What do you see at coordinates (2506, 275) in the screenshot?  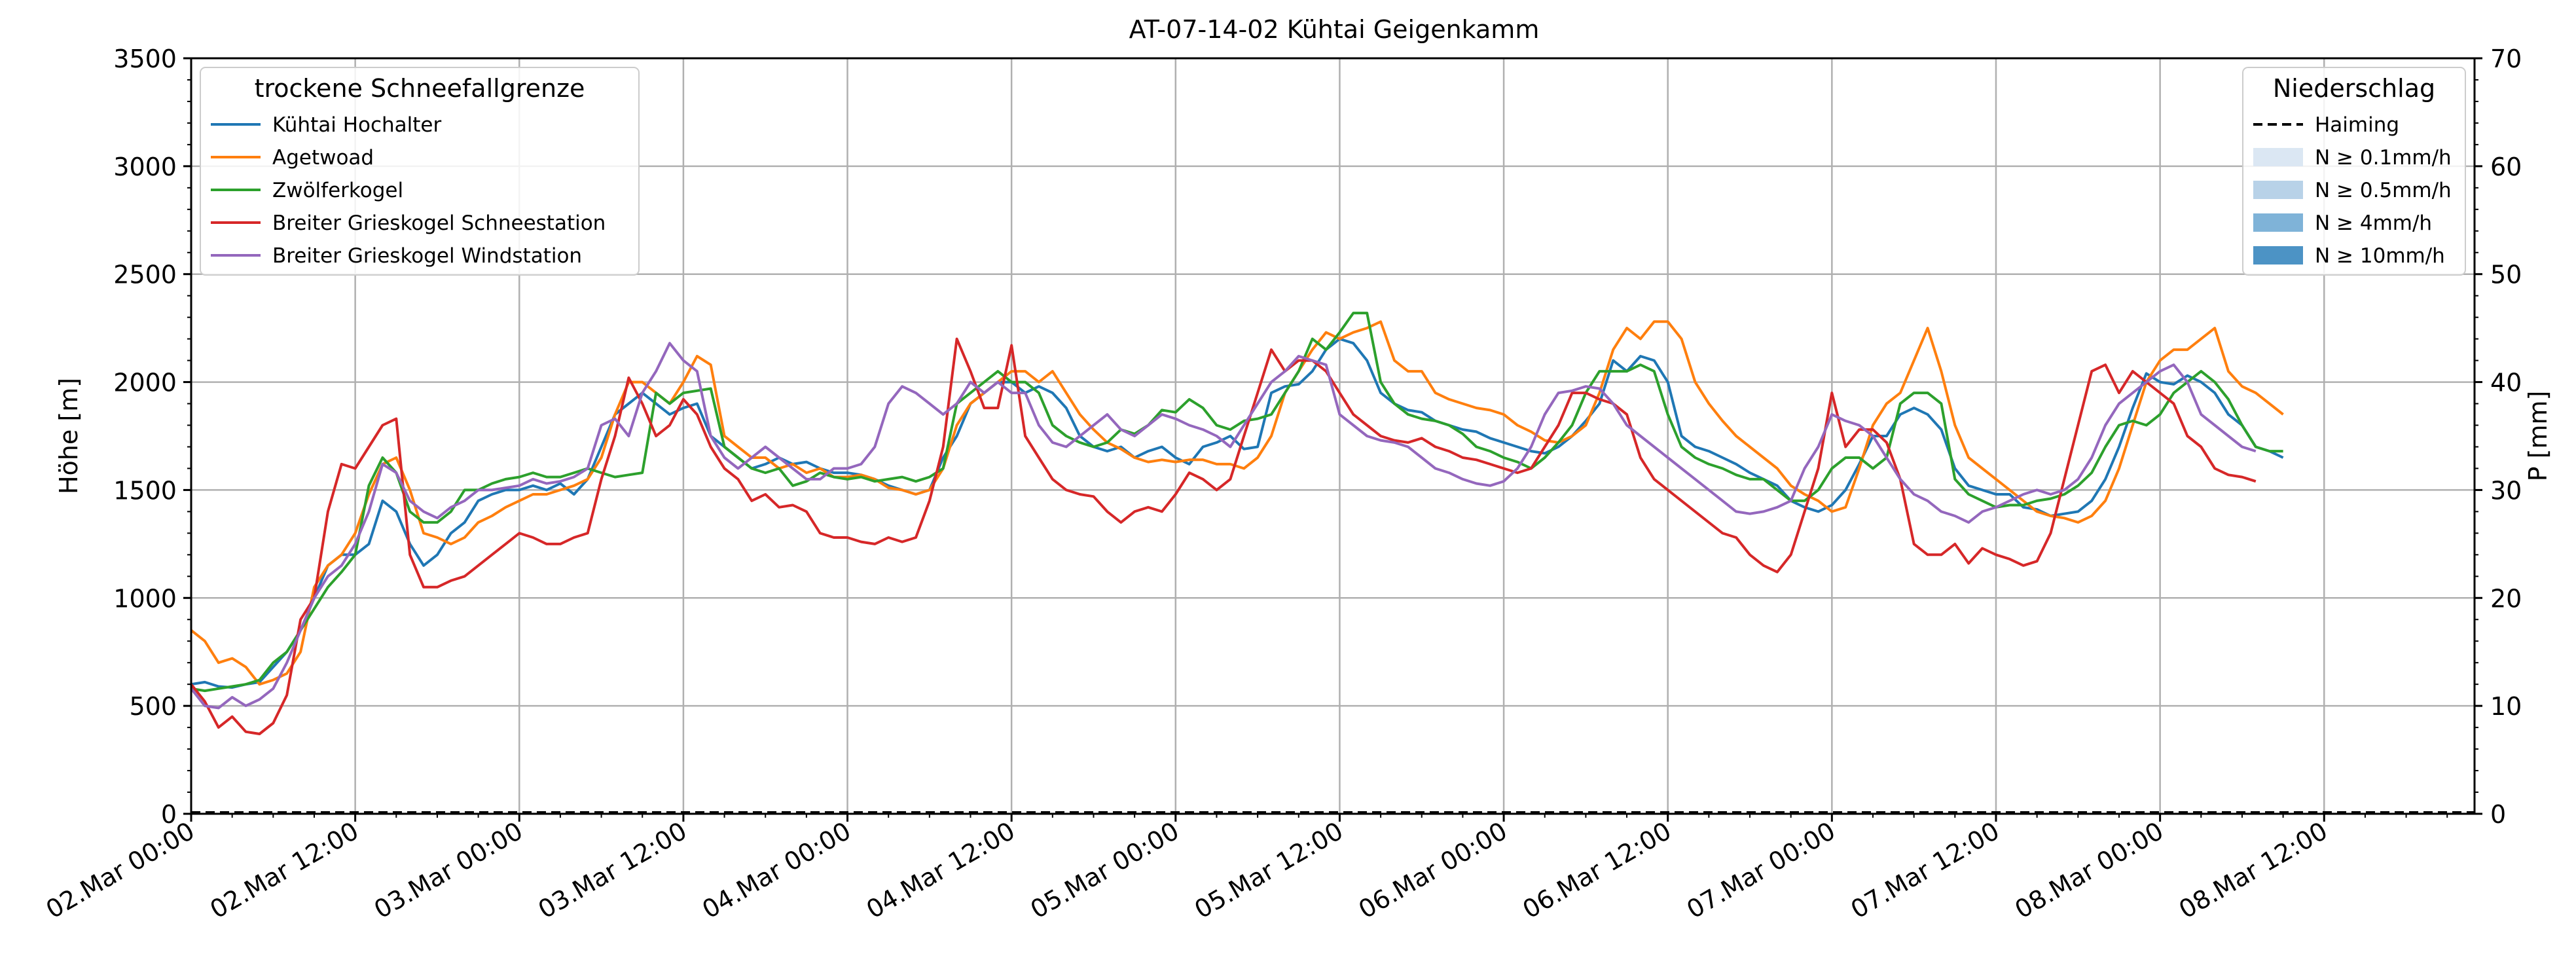 I see `y-tick-label-right: 50` at bounding box center [2506, 275].